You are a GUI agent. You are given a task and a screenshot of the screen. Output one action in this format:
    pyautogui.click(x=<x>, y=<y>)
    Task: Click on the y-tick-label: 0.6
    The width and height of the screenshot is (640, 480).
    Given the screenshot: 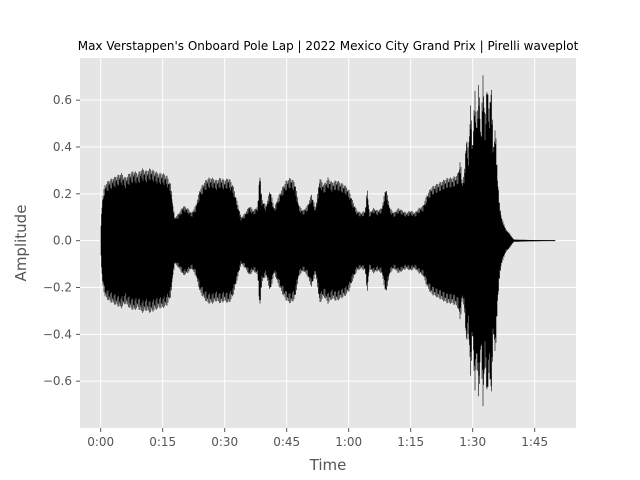 What is the action you would take?
    pyautogui.click(x=62, y=100)
    